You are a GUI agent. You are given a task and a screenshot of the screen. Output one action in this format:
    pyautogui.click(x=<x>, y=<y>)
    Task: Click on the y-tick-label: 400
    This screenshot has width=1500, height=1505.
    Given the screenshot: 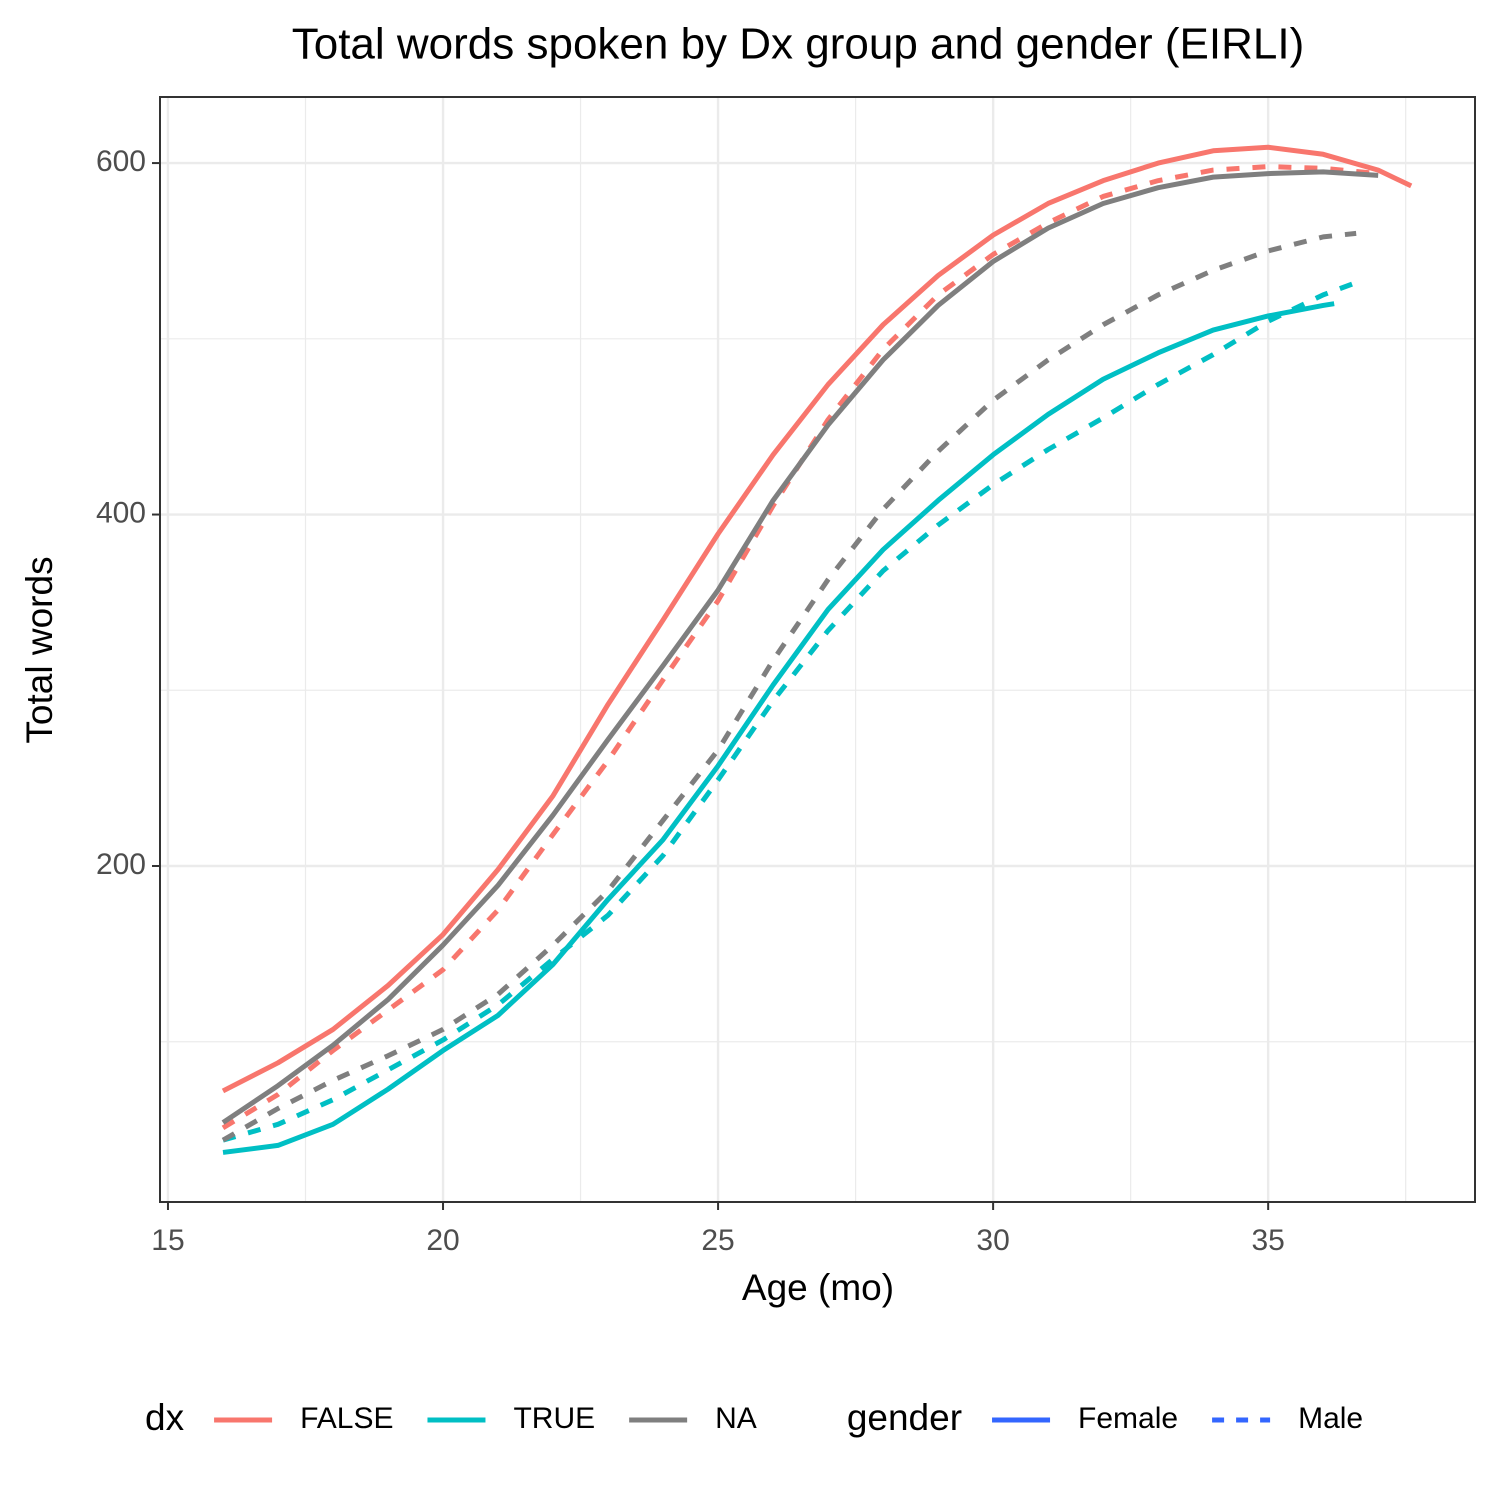 What is the action you would take?
    pyautogui.click(x=121, y=512)
    